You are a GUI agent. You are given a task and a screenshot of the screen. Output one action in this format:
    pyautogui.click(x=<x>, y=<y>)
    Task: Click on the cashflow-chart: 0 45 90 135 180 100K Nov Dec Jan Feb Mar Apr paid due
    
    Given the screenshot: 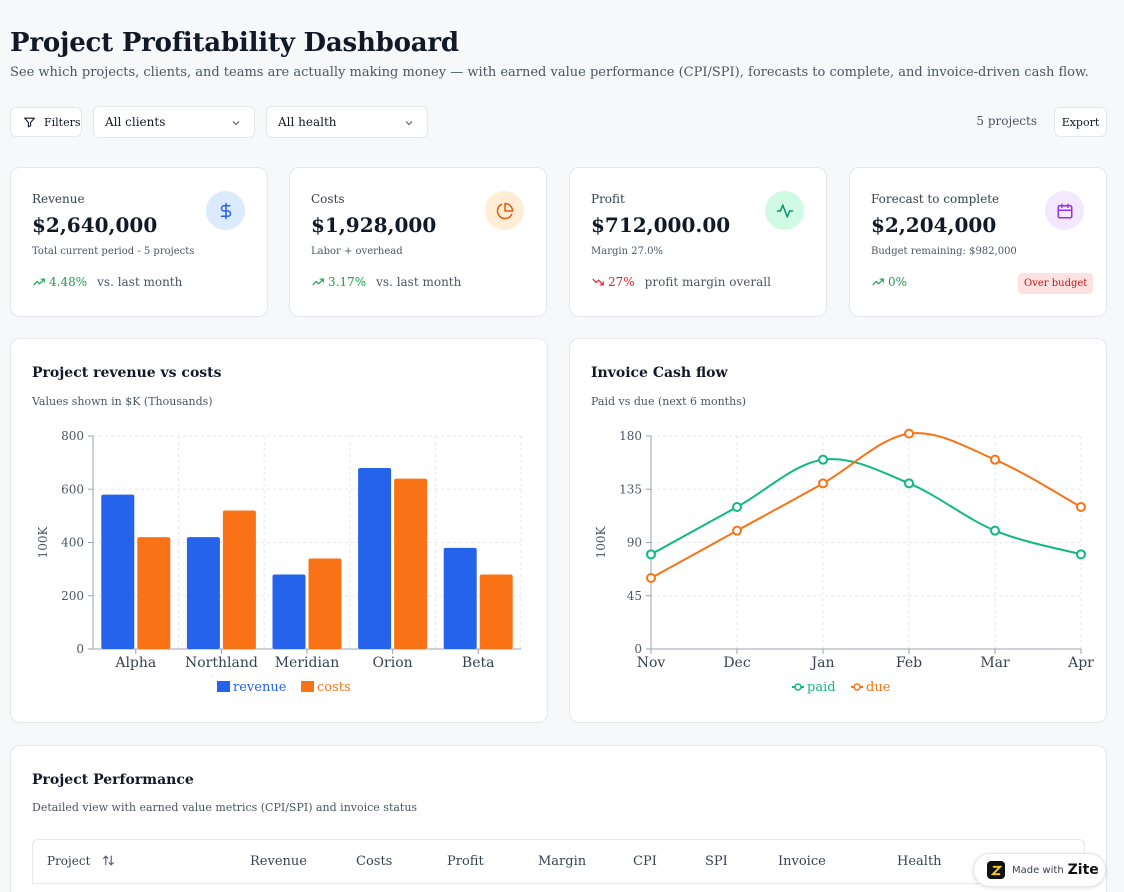 What is the action you would take?
    pyautogui.click(x=844, y=561)
    